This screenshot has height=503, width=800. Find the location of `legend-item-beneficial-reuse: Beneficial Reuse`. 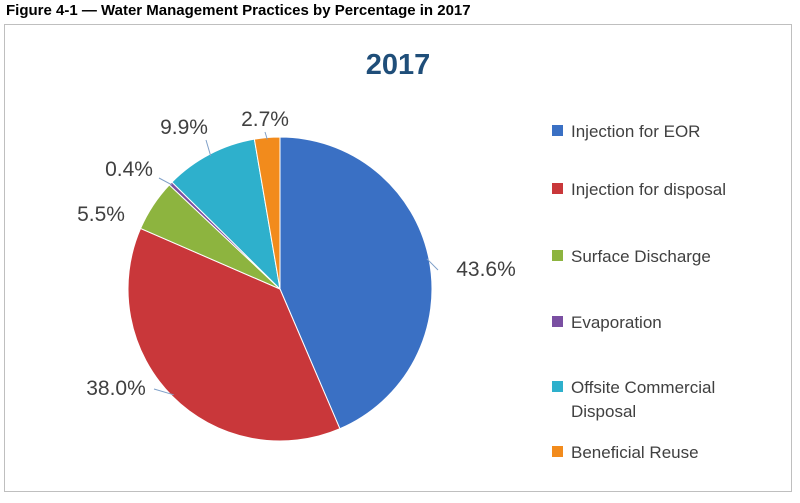

legend-item-beneficial-reuse: Beneficial Reuse is located at coordinates (656, 453).